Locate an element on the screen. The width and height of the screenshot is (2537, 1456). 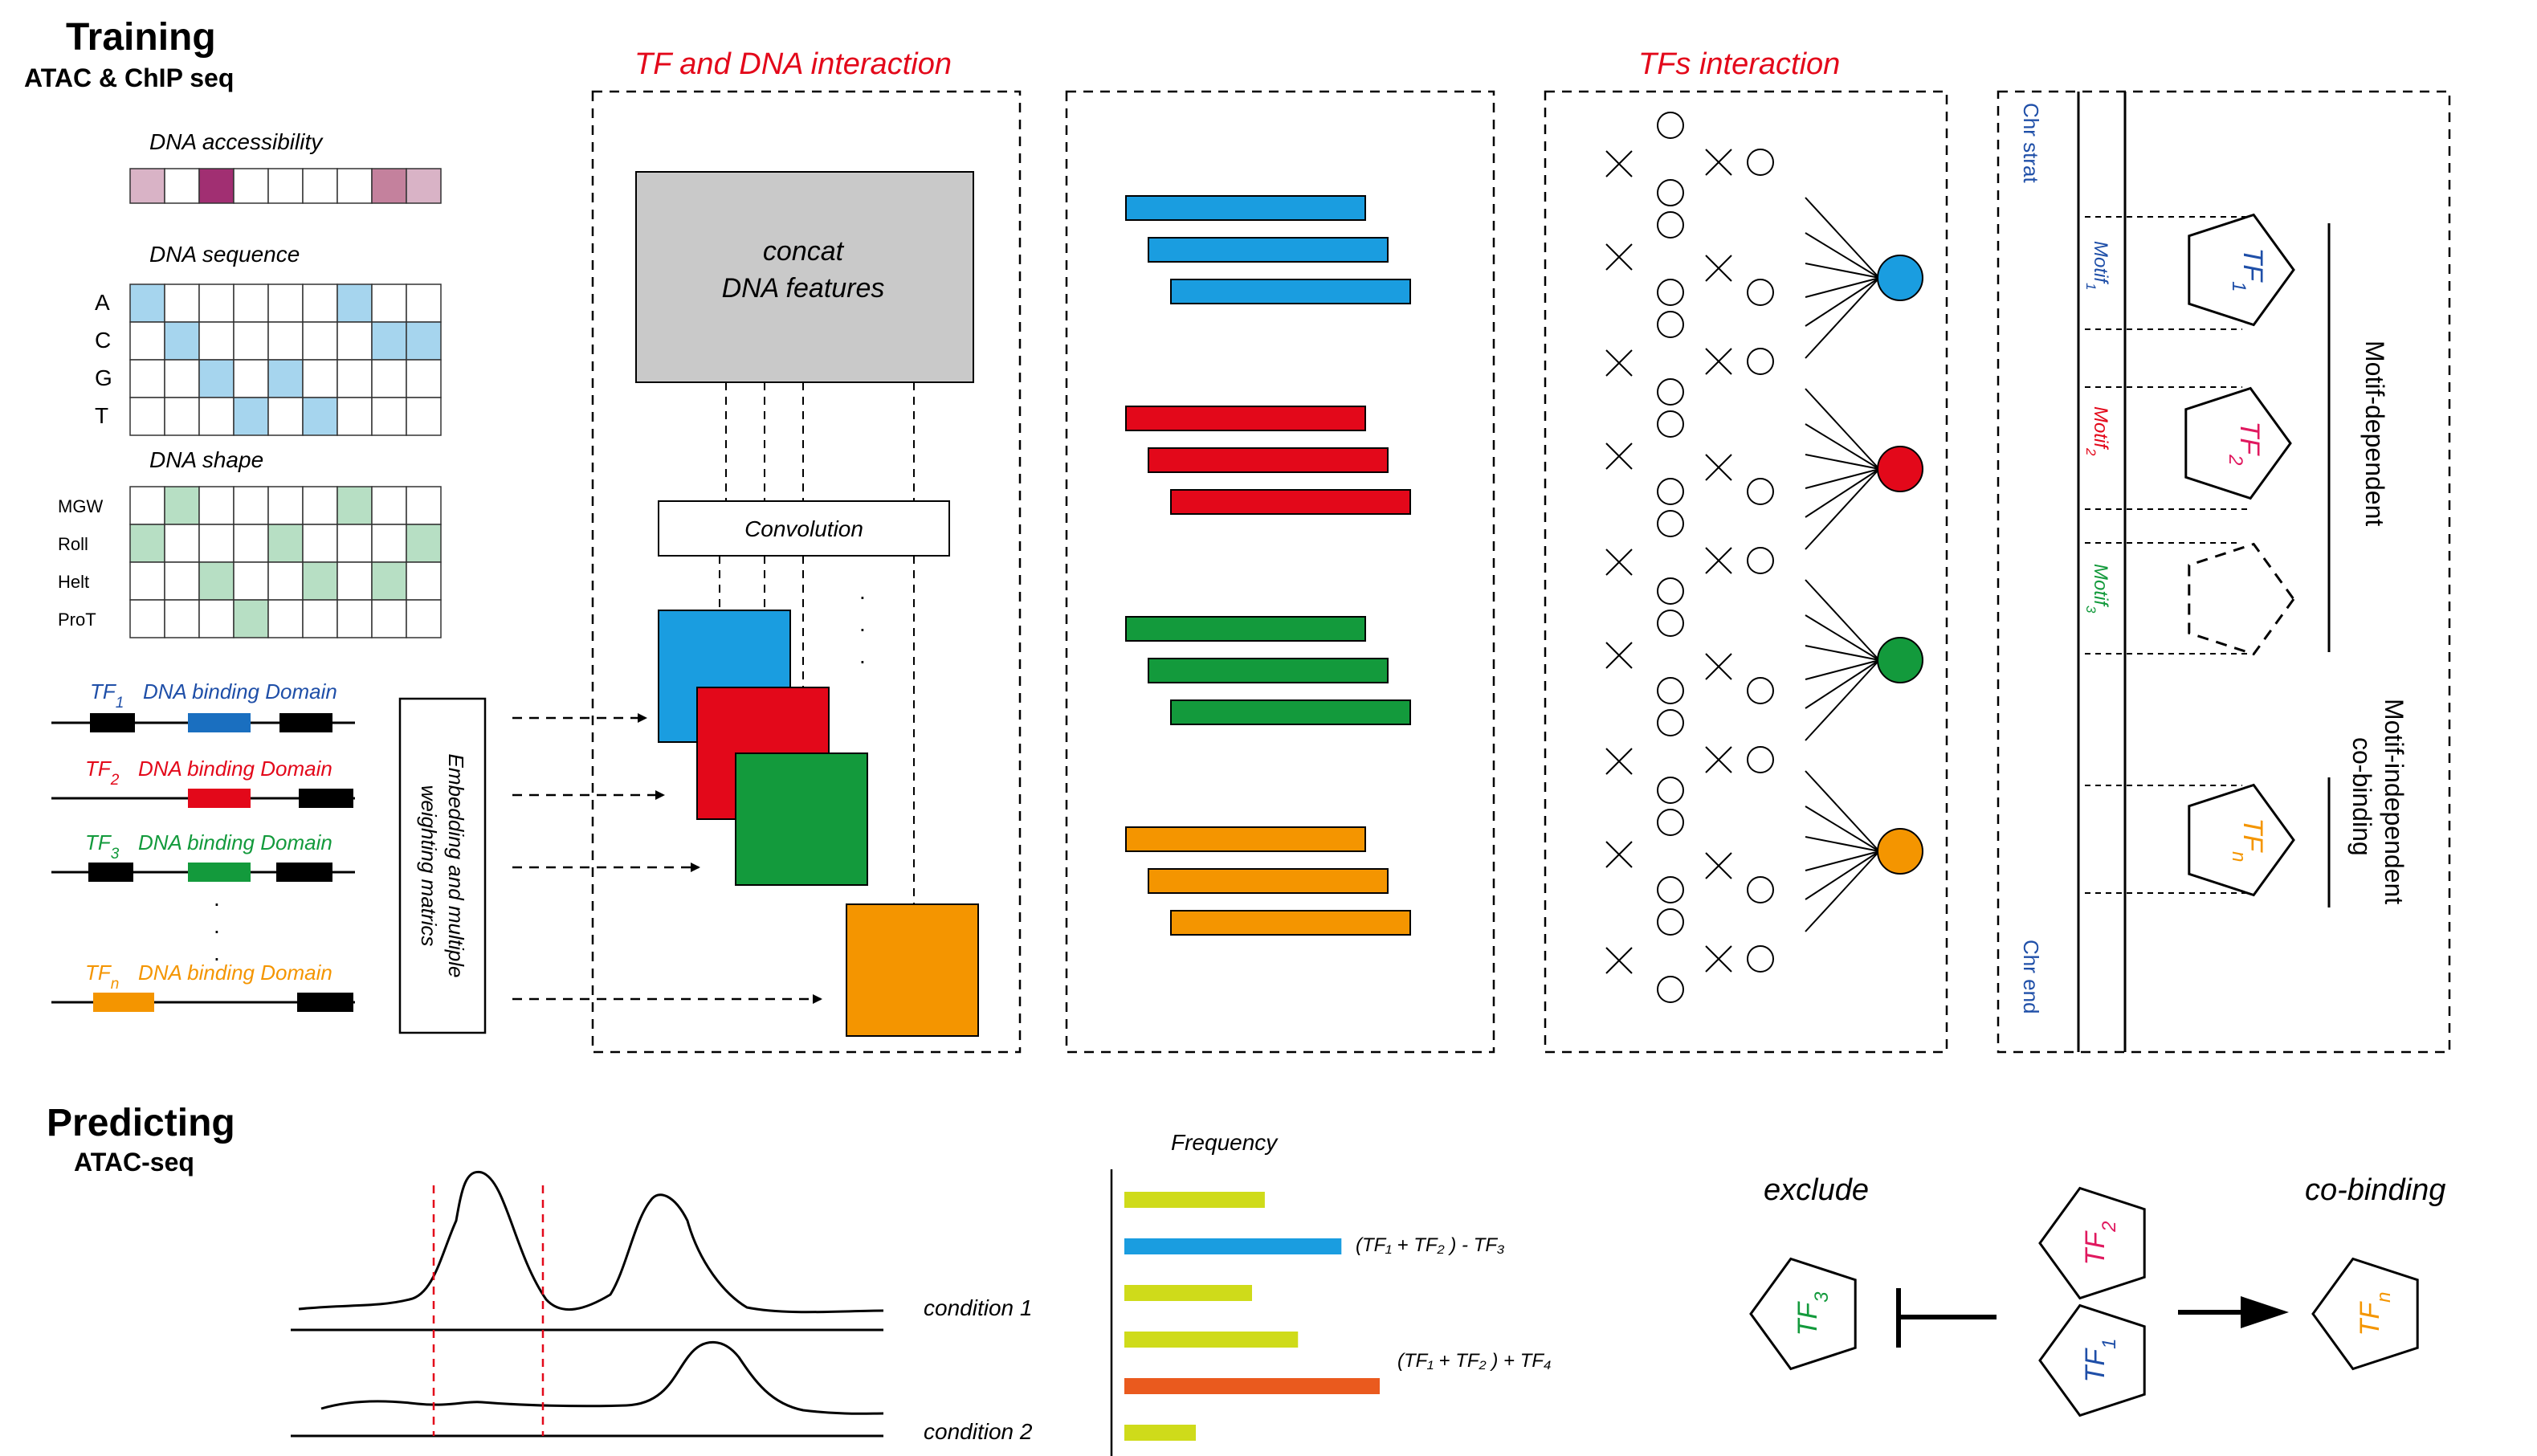
frequency-bars is located at coordinates (1252, 1324).